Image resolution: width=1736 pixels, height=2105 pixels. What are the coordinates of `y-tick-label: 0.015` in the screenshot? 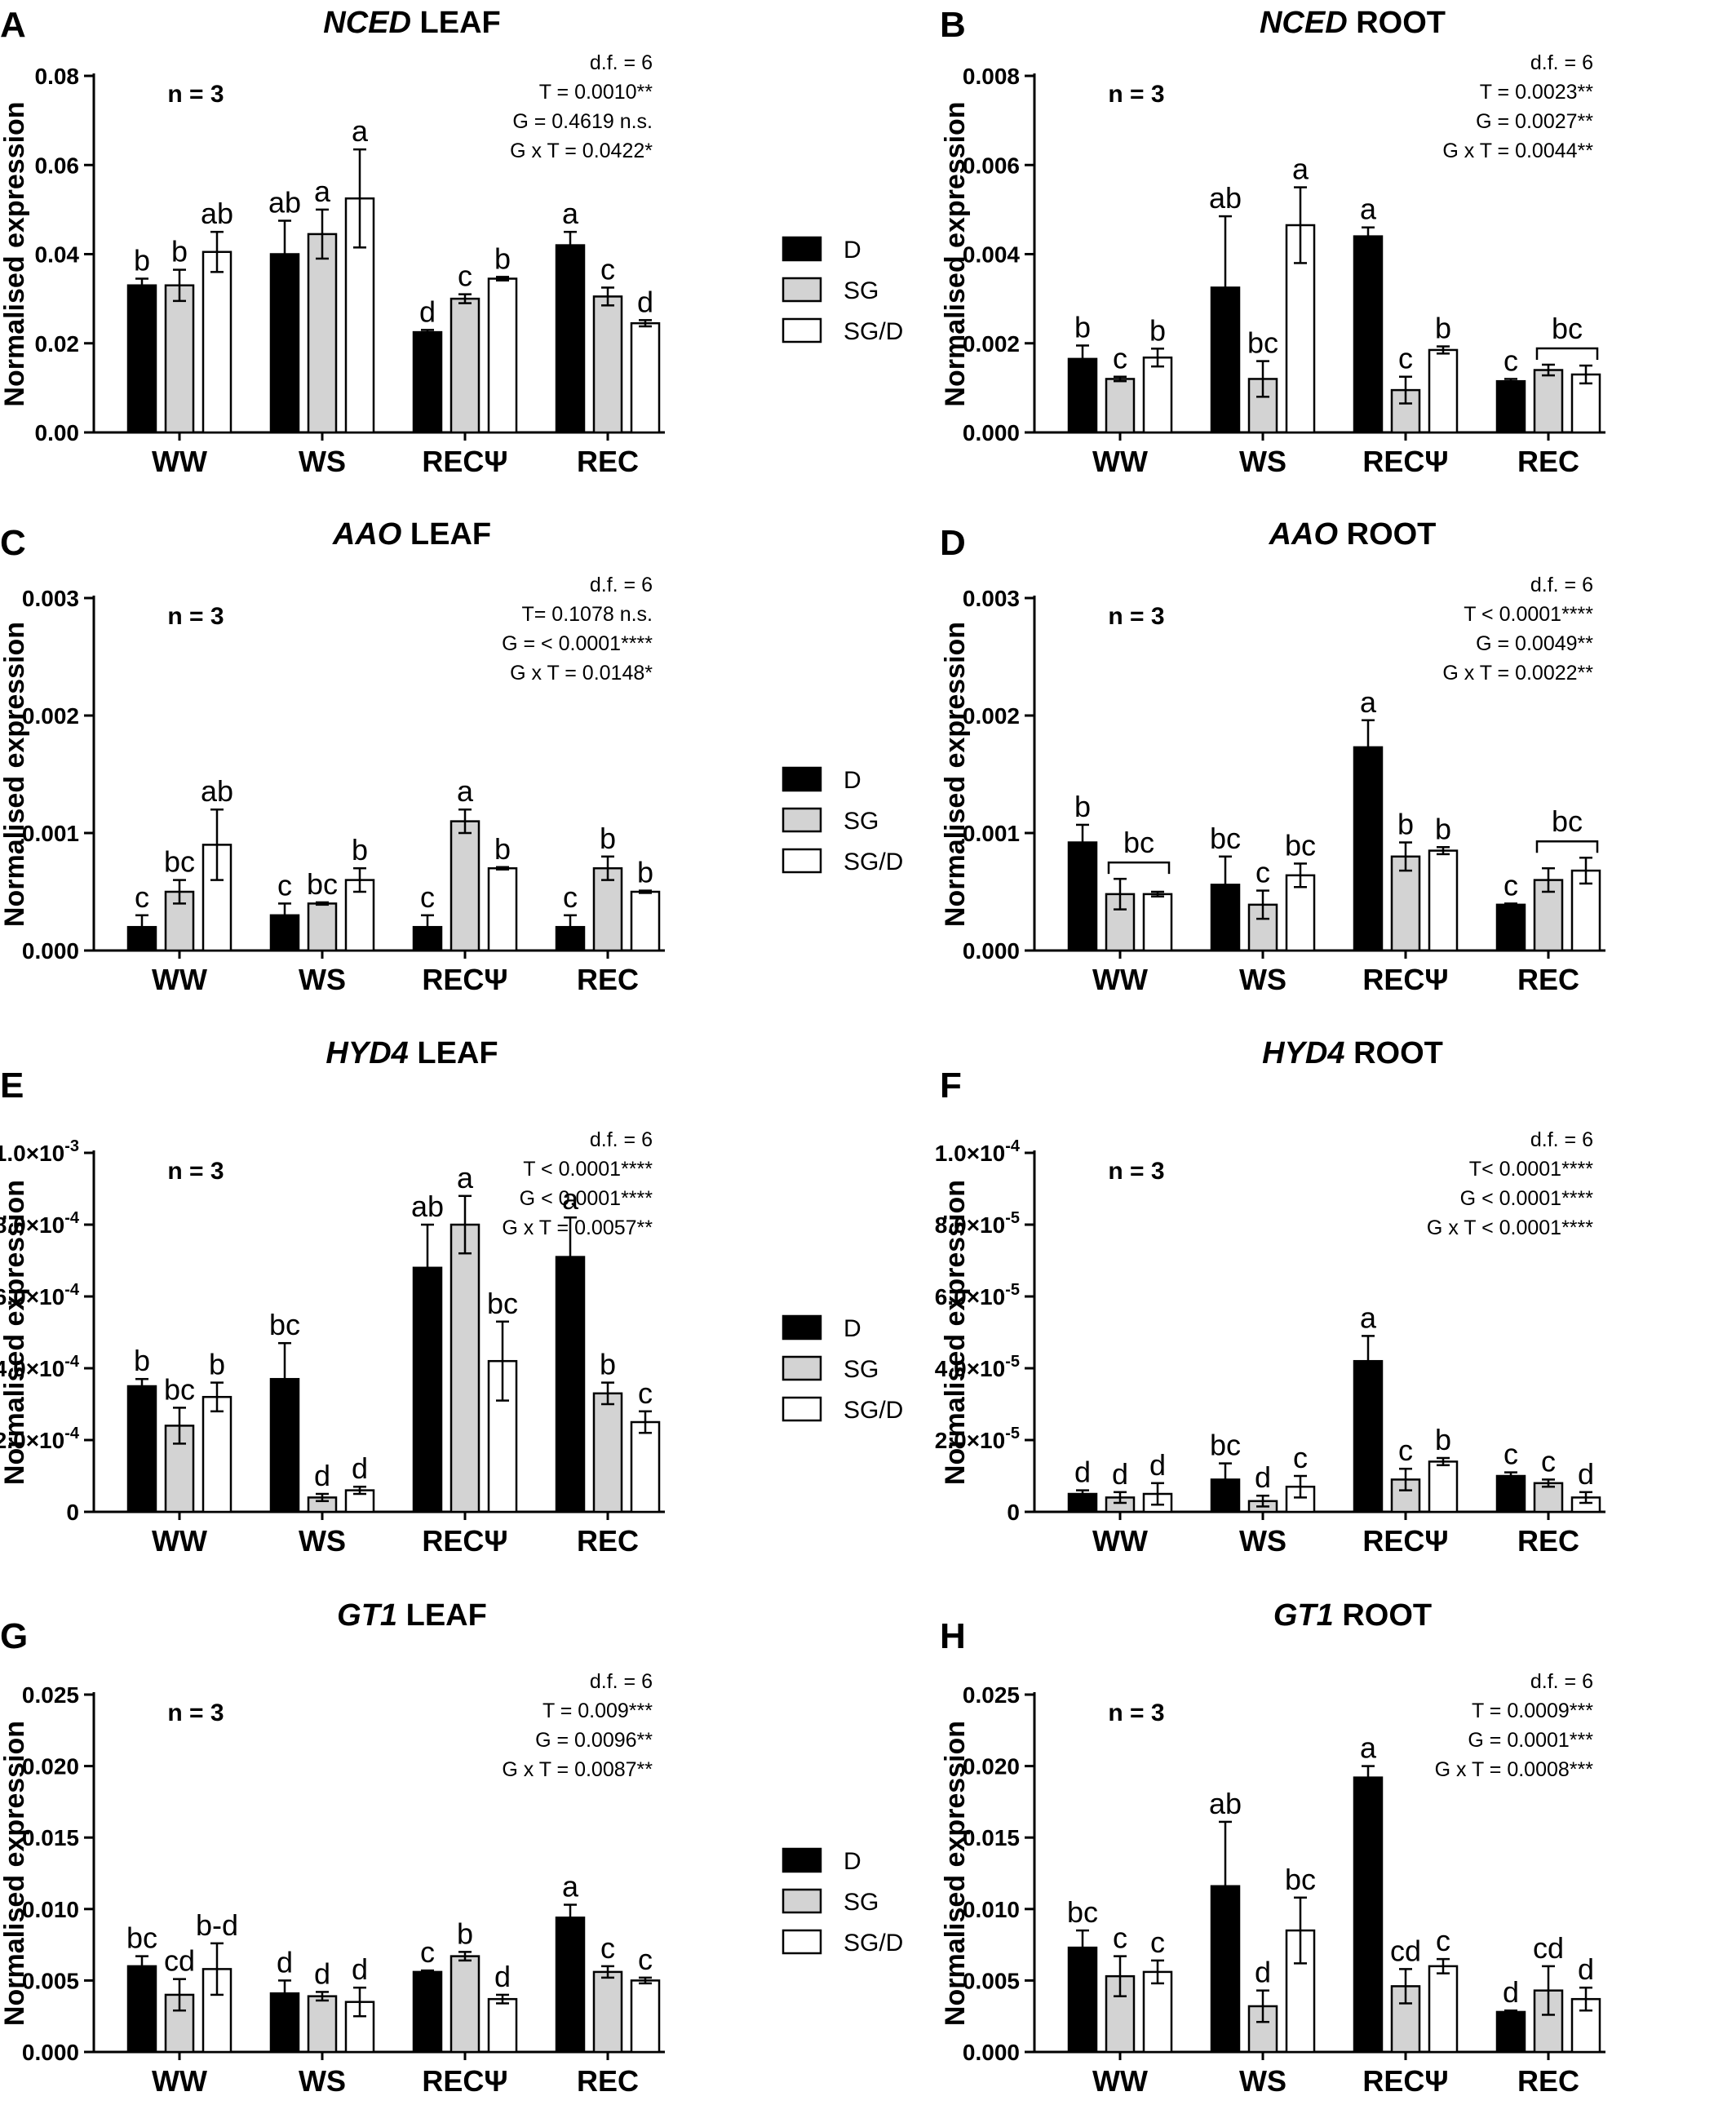 It's located at (50, 1838).